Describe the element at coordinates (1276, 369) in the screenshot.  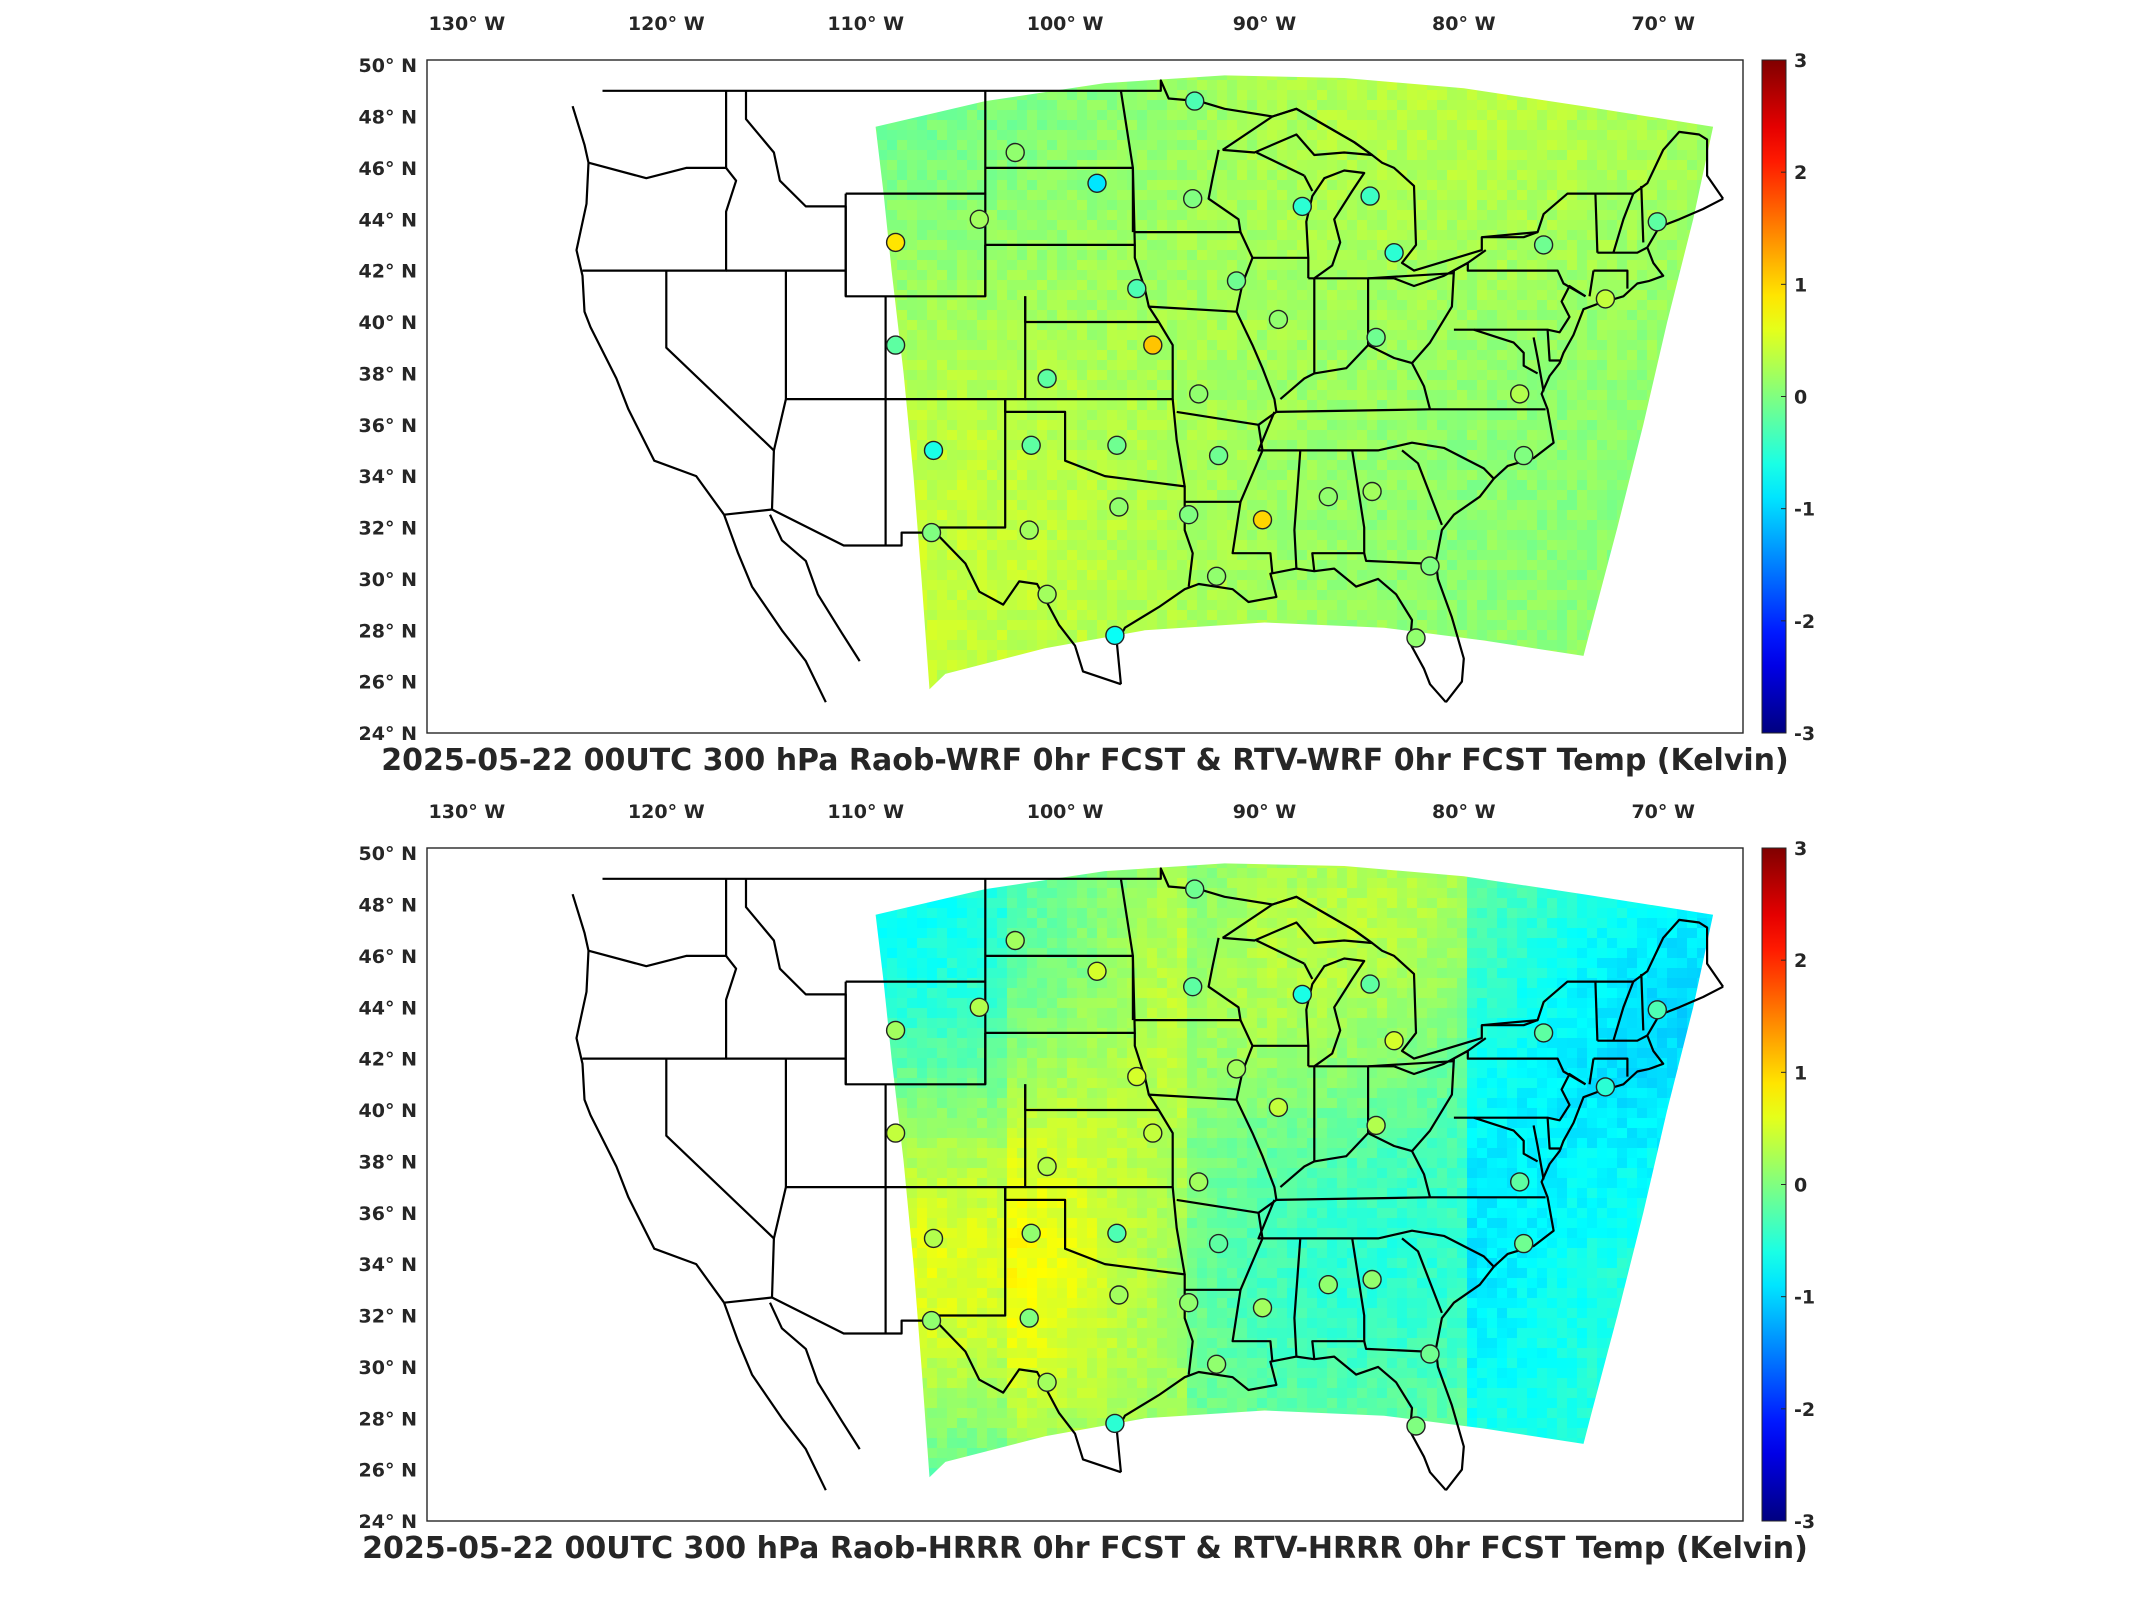
I see `raob-stations` at that location.